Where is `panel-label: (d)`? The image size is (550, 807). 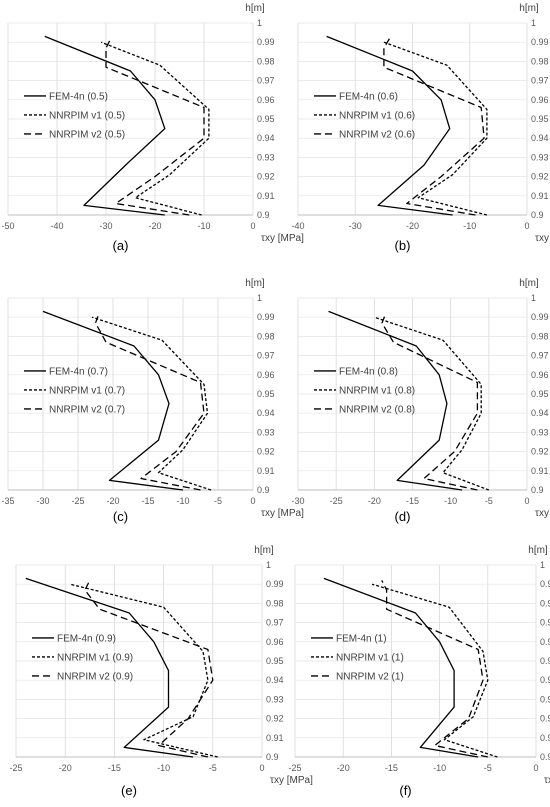
panel-label: (d) is located at coordinates (403, 516).